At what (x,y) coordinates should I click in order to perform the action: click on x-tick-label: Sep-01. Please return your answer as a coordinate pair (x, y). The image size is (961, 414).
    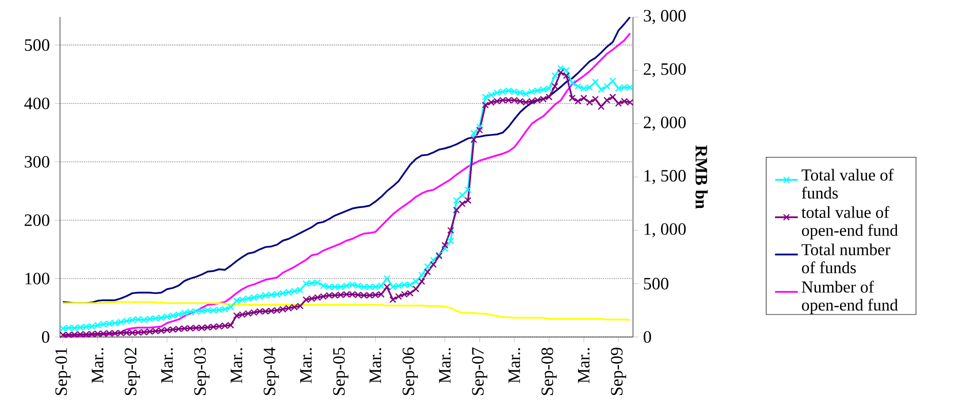
    Looking at the image, I should click on (63, 371).